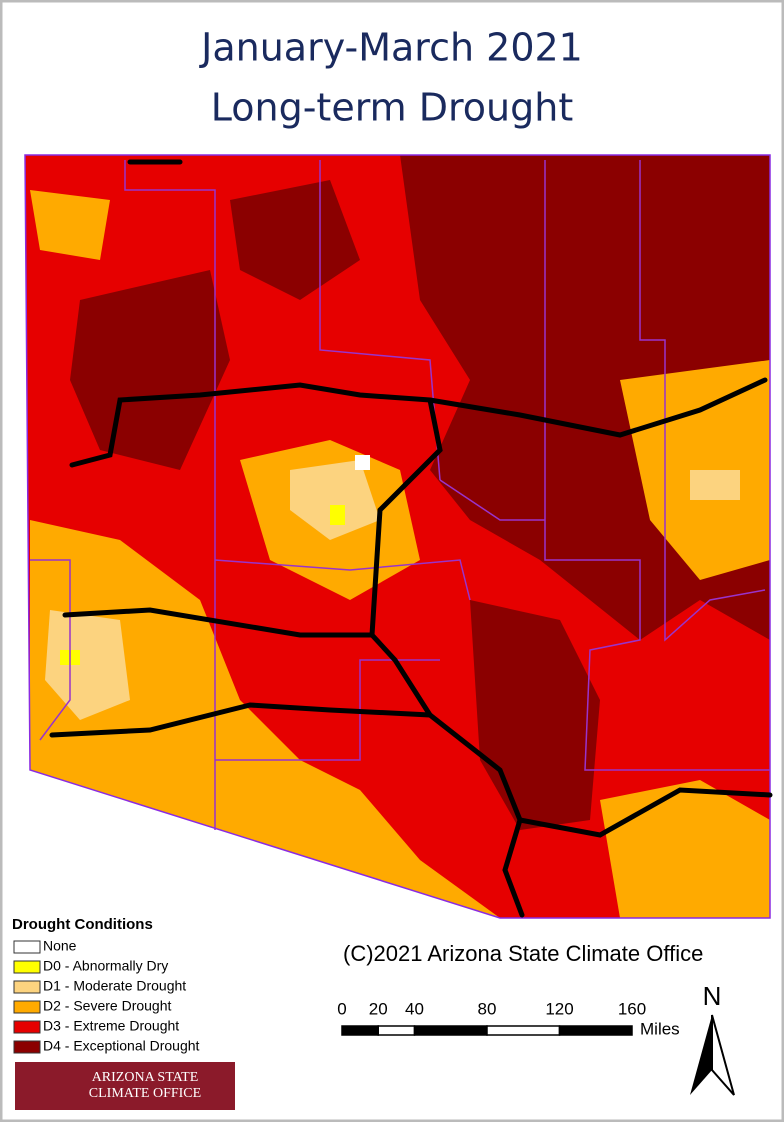 This screenshot has width=784, height=1127. What do you see at coordinates (414, 1008) in the screenshot?
I see `scale-label: 40` at bounding box center [414, 1008].